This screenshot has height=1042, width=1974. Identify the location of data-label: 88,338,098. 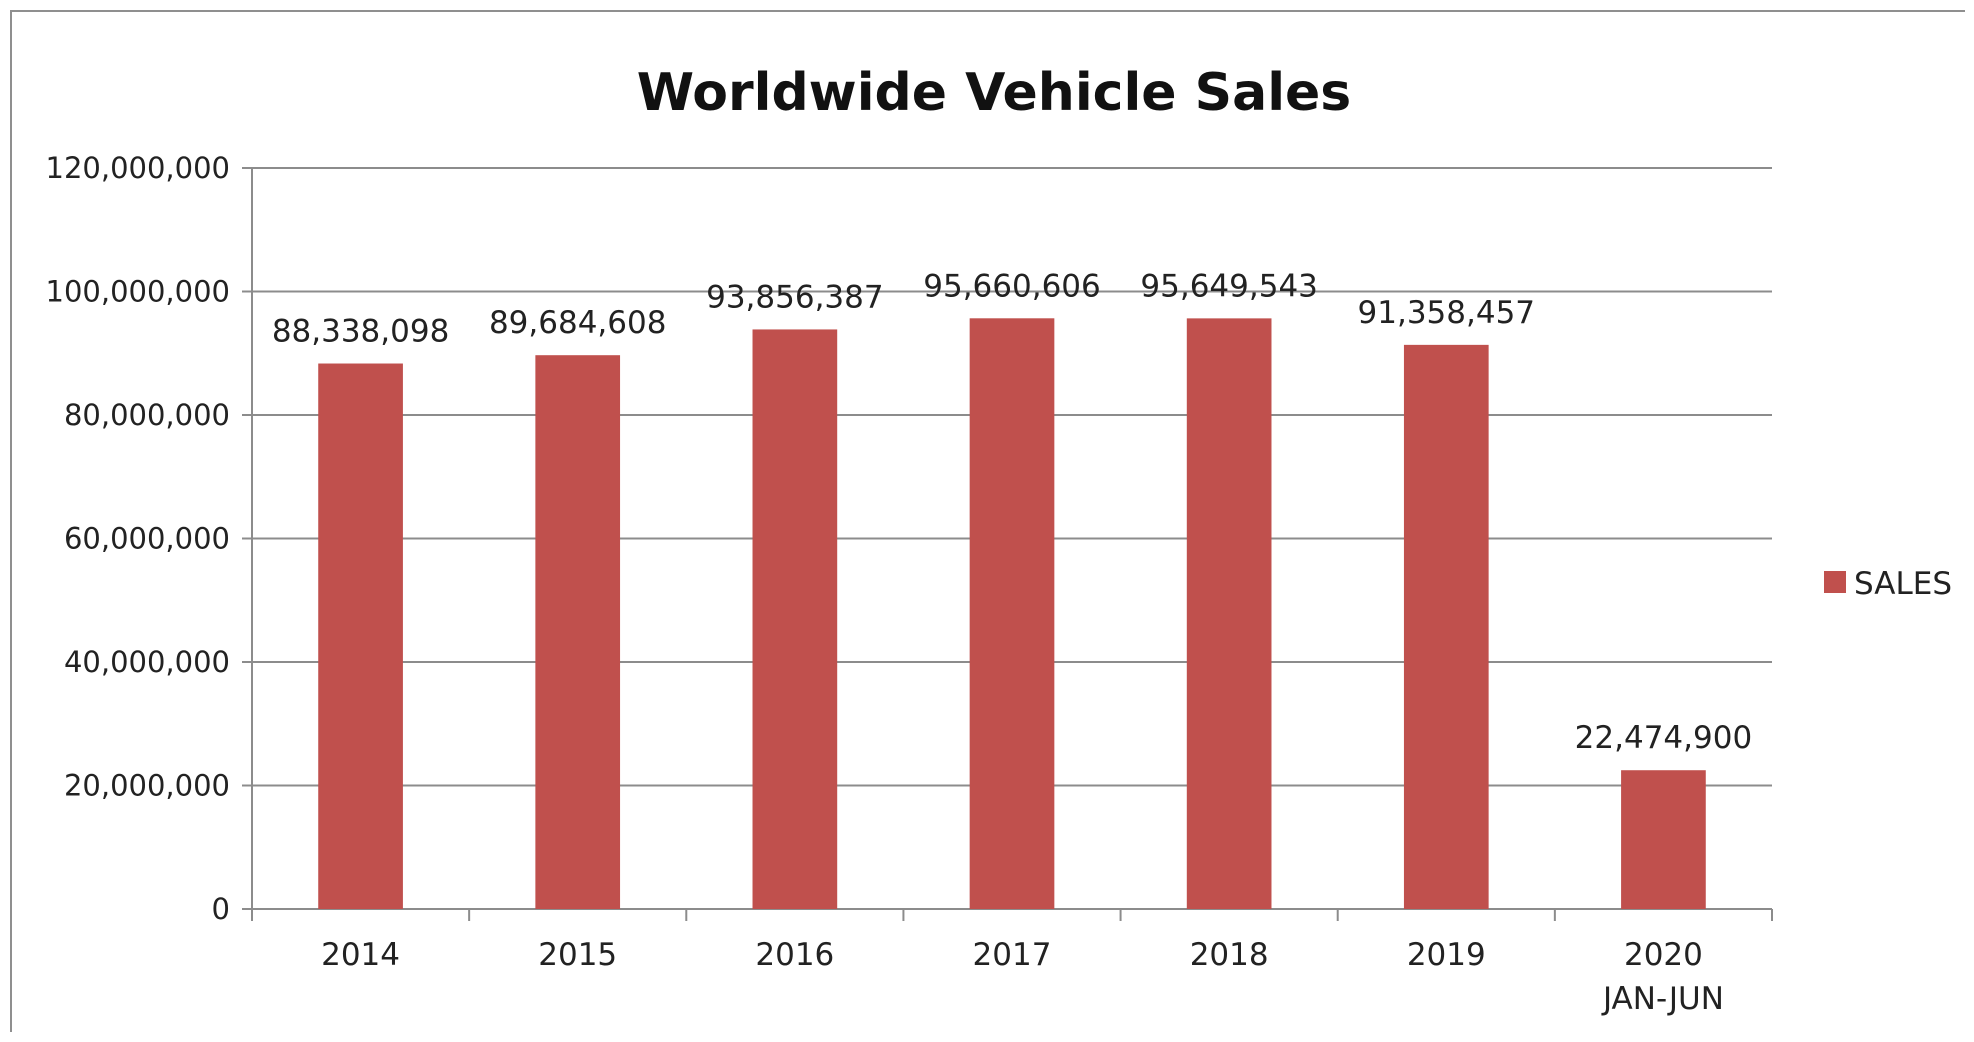
(361, 332).